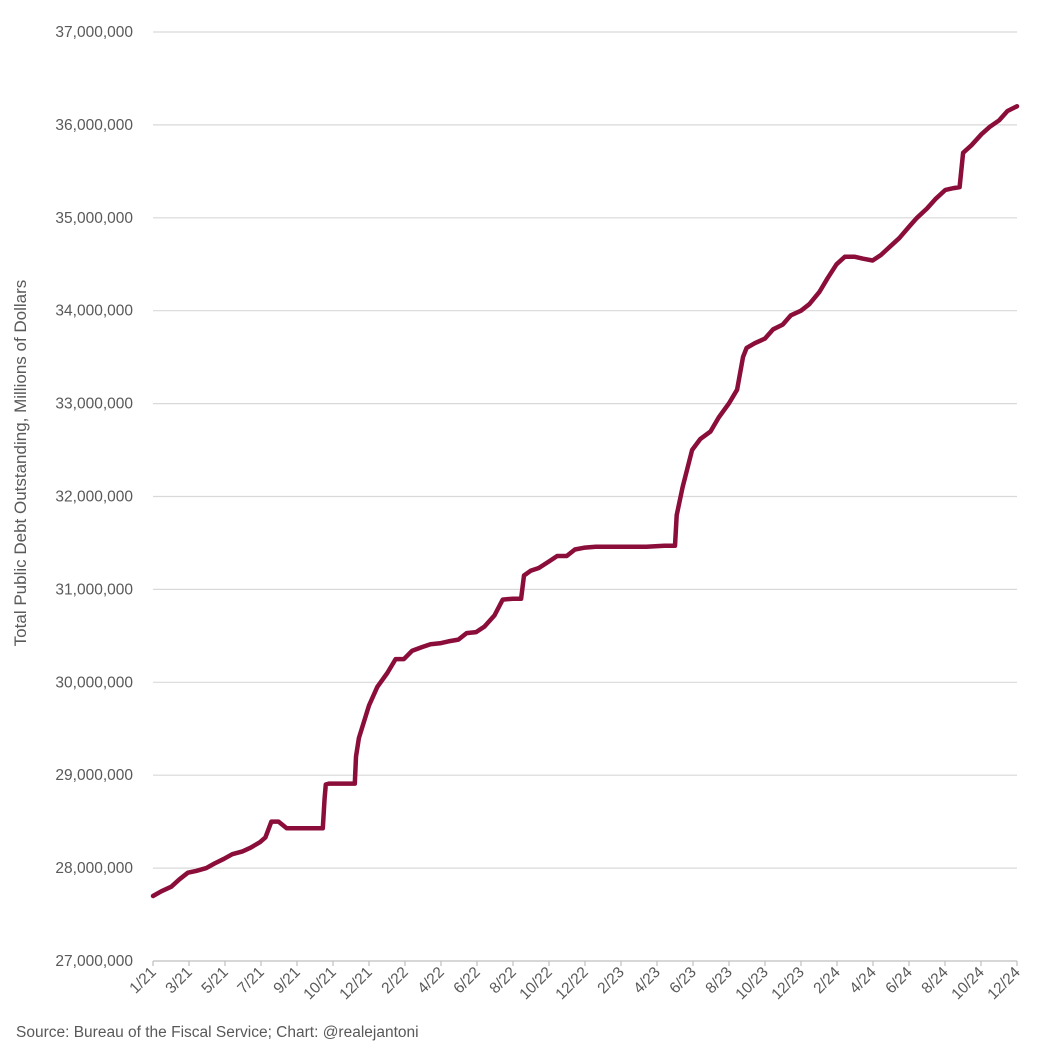 The image size is (1050, 1051). I want to click on x-tick-label: 6/24, so click(899, 981).